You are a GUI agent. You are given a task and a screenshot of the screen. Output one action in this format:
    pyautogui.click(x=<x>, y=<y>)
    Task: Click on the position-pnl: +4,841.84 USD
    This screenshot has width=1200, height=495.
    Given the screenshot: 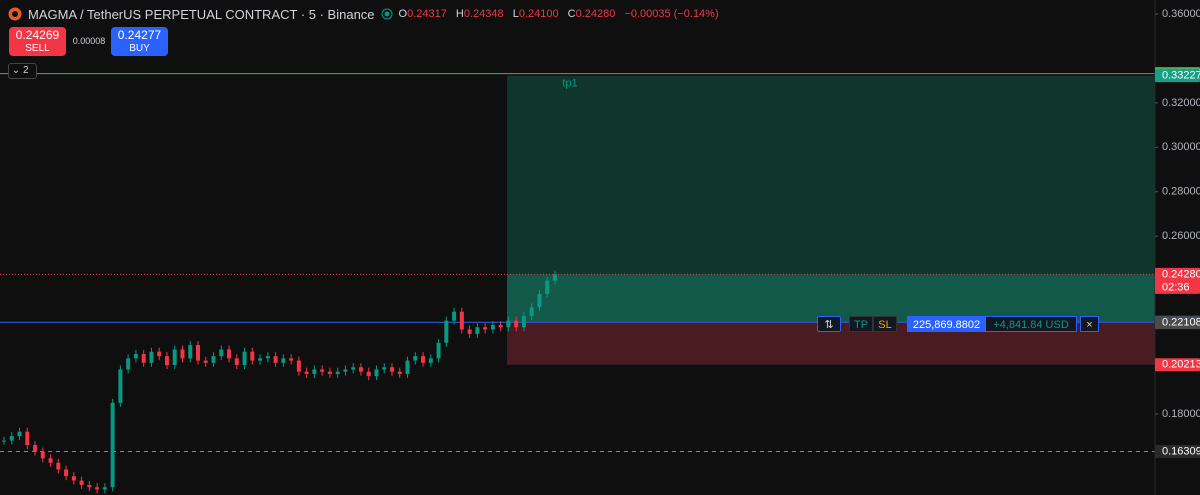 What is the action you would take?
    pyautogui.click(x=1031, y=324)
    